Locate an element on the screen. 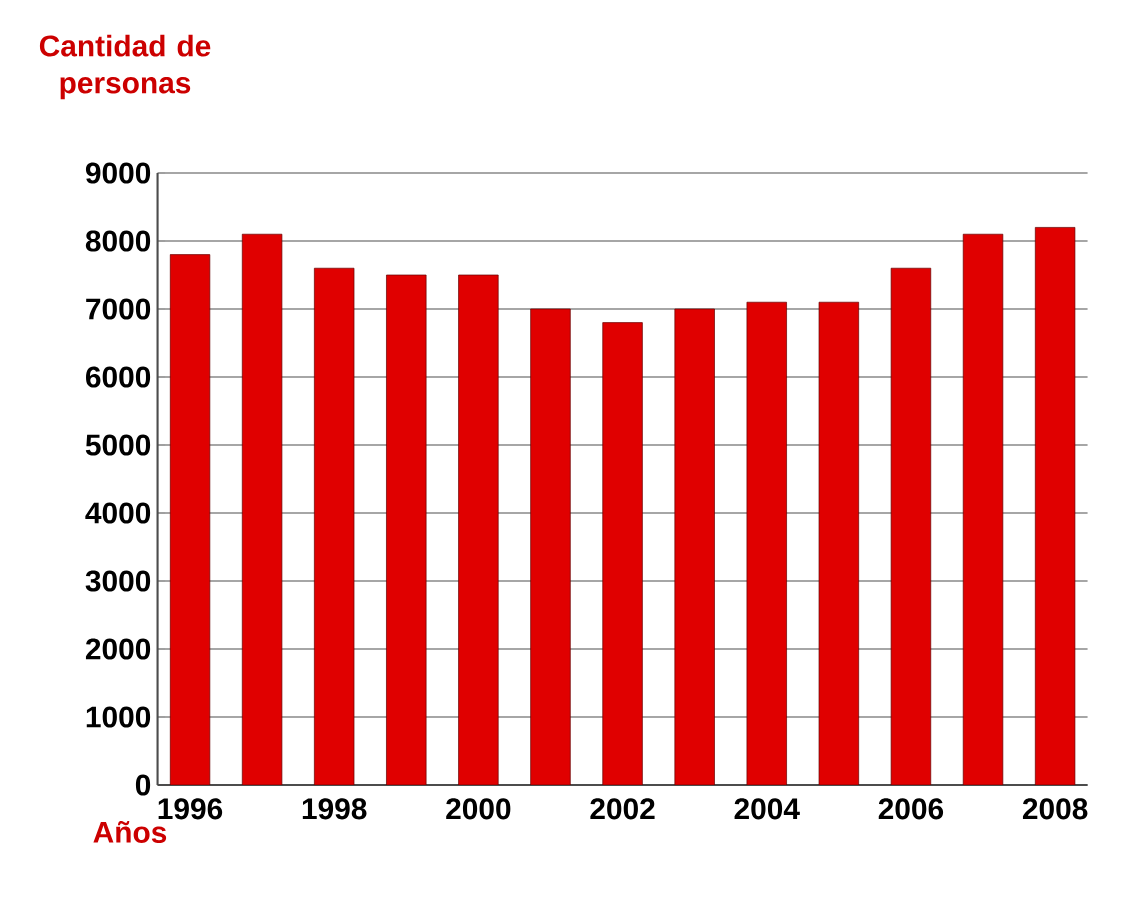  x-tick-label: 2002 is located at coordinates (622, 809).